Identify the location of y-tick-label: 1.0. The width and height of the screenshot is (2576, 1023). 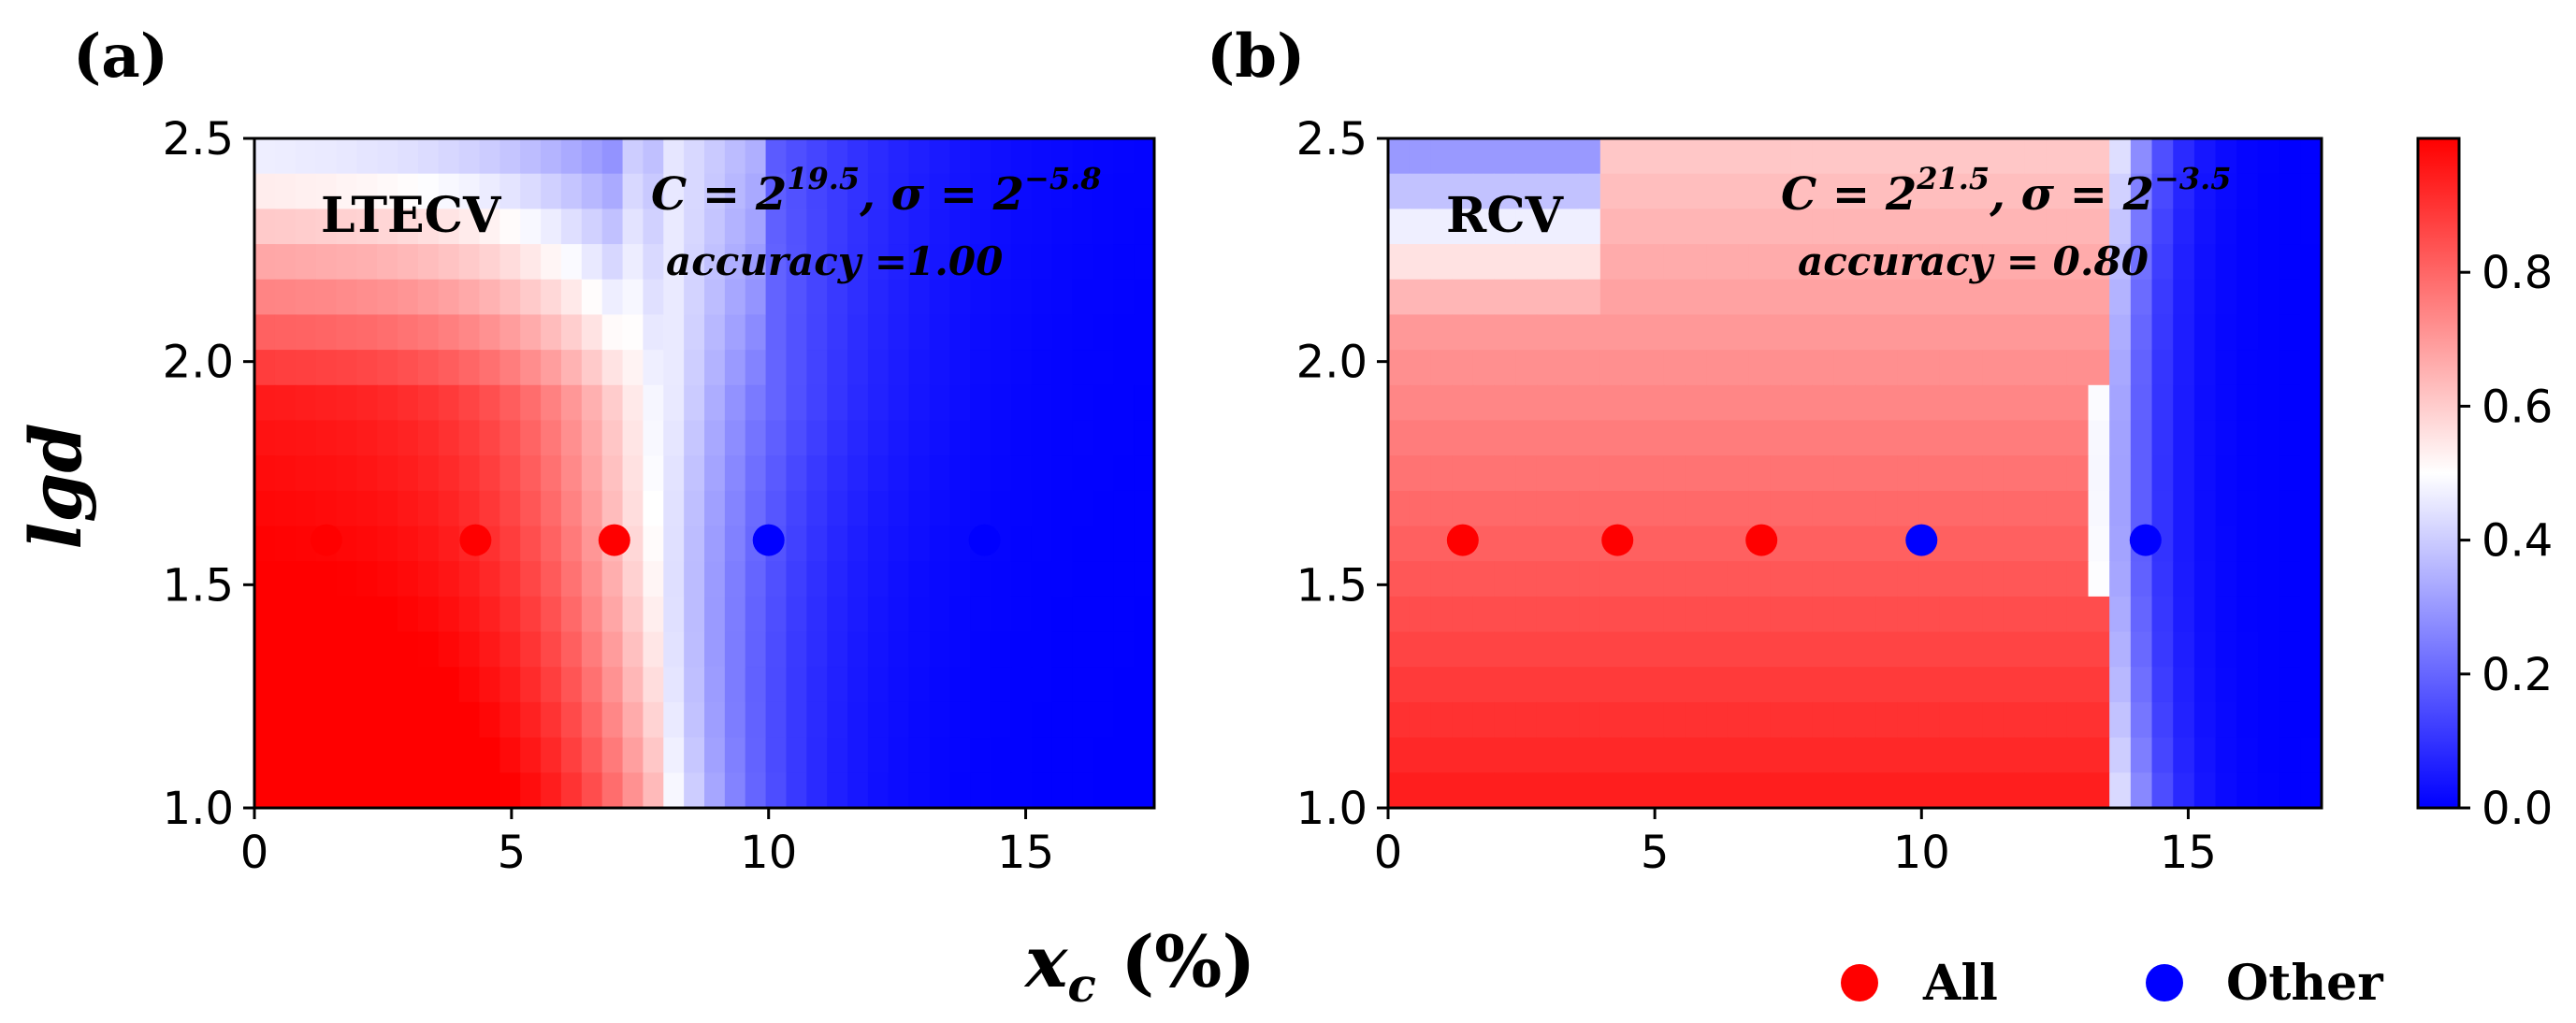
(198, 809).